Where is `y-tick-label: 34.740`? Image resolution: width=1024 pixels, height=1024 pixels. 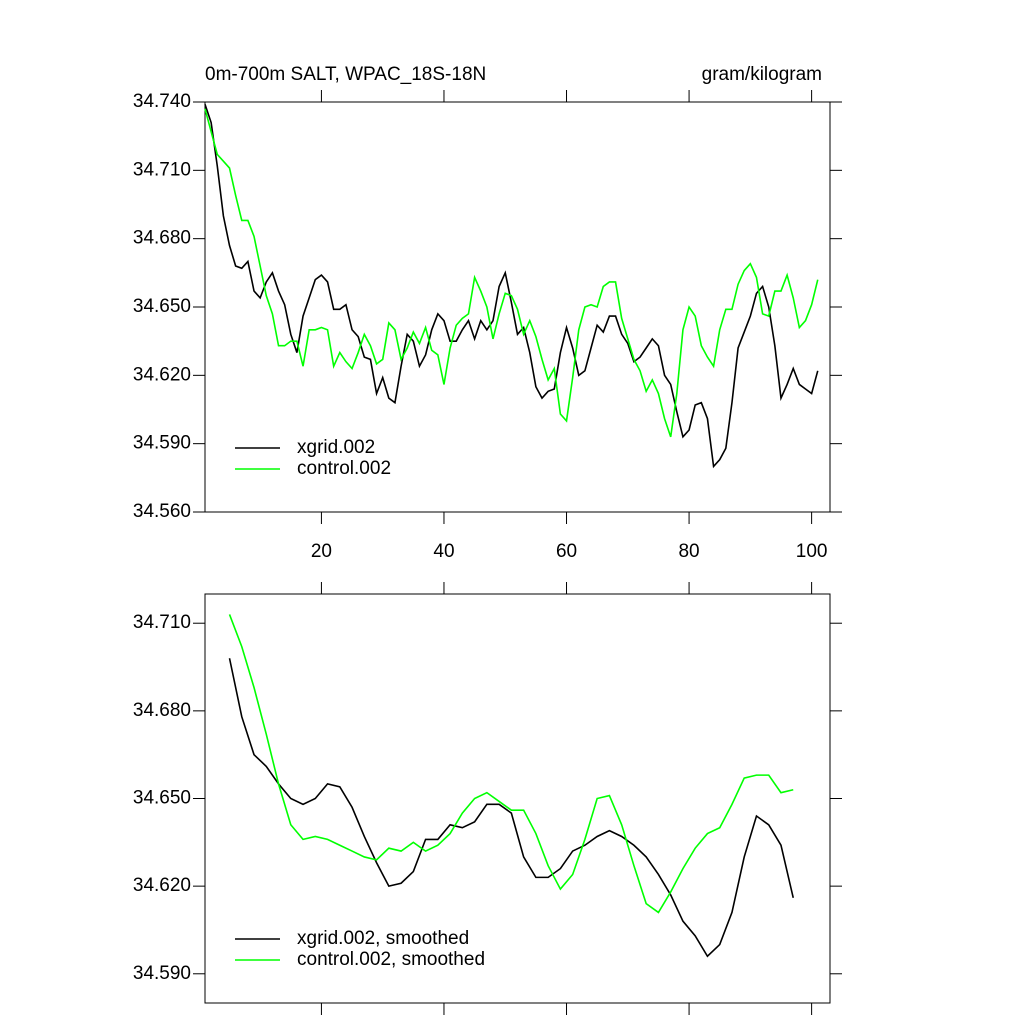
y-tick-label: 34.740 is located at coordinates (162, 101).